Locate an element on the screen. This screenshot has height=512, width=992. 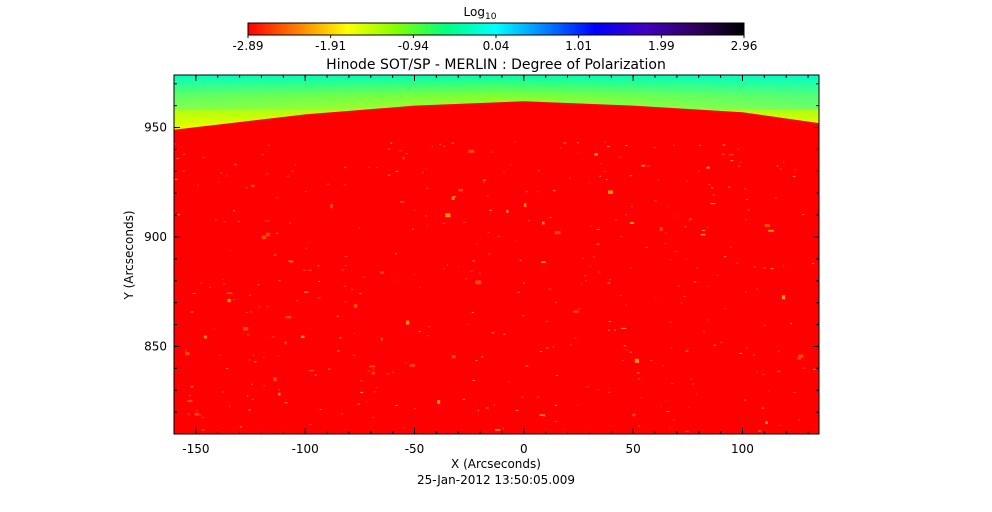
colorbar-tick-label: -1.91 is located at coordinates (330, 46).